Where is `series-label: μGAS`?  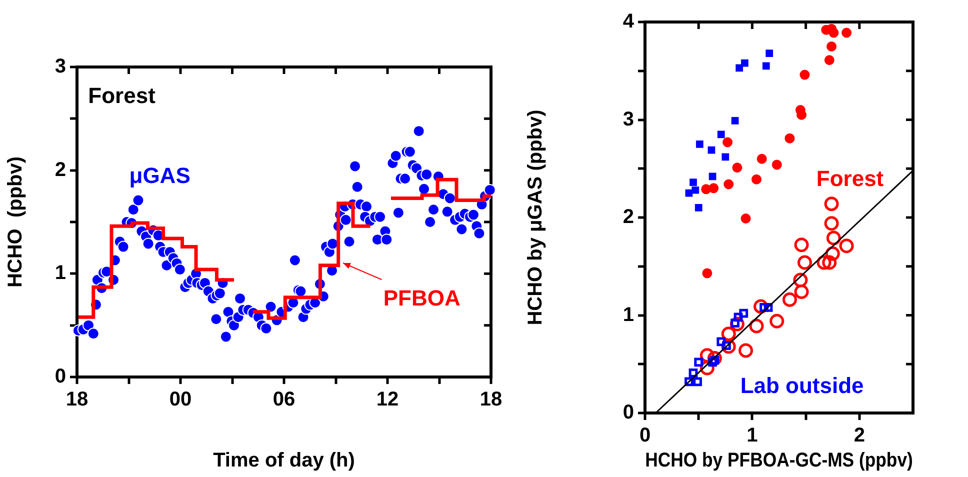 series-label: μGAS is located at coordinates (159, 175).